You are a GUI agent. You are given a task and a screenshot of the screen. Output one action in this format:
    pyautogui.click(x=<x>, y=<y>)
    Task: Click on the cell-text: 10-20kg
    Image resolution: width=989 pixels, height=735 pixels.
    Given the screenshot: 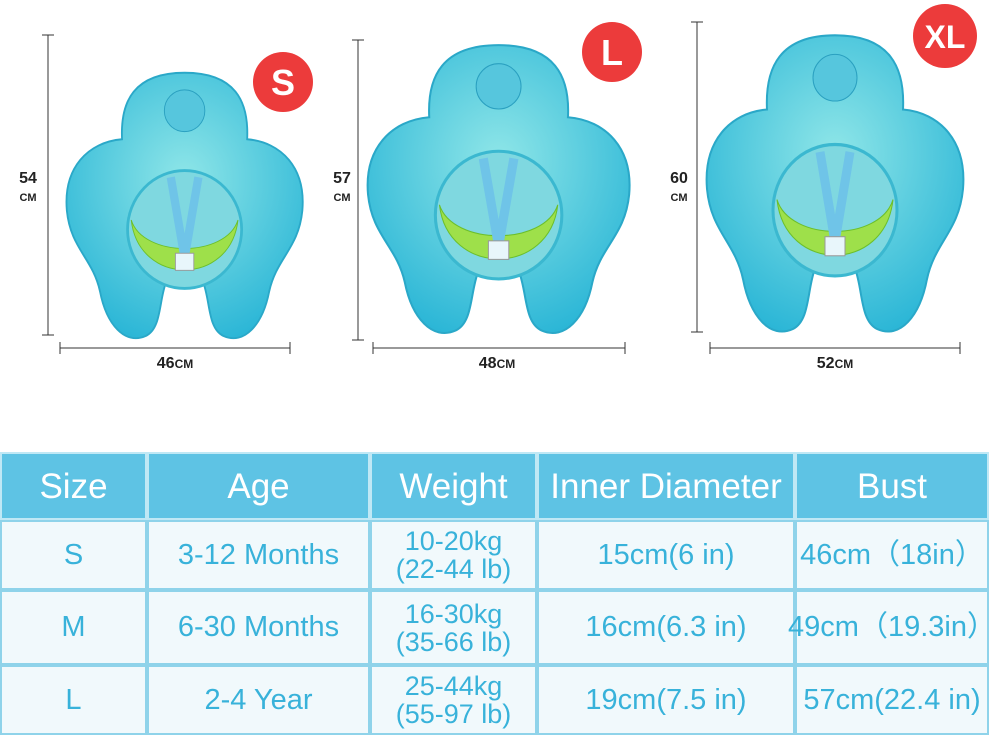 What is the action you would take?
    pyautogui.click(x=453, y=541)
    